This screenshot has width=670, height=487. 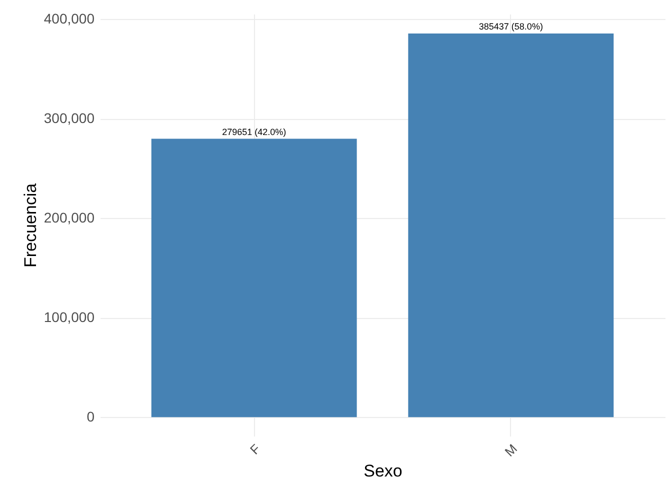 What do you see at coordinates (69, 317) in the screenshot?
I see `y-tick-label: 100,000` at bounding box center [69, 317].